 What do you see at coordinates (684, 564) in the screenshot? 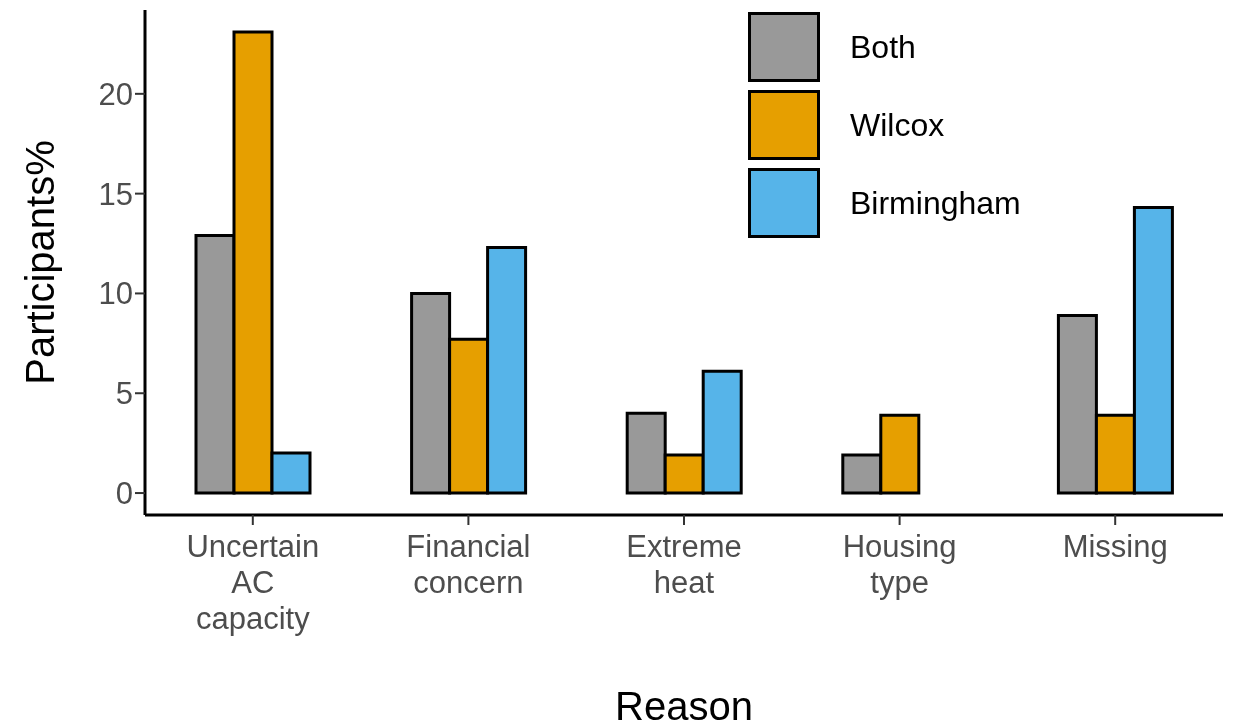
I see `x-tick-label: Extreme heat` at bounding box center [684, 564].